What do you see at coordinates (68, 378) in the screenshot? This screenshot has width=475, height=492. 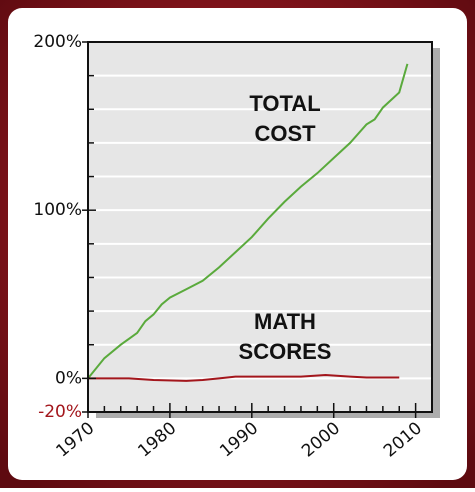 I see `y-tick-label: 0%` at bounding box center [68, 378].